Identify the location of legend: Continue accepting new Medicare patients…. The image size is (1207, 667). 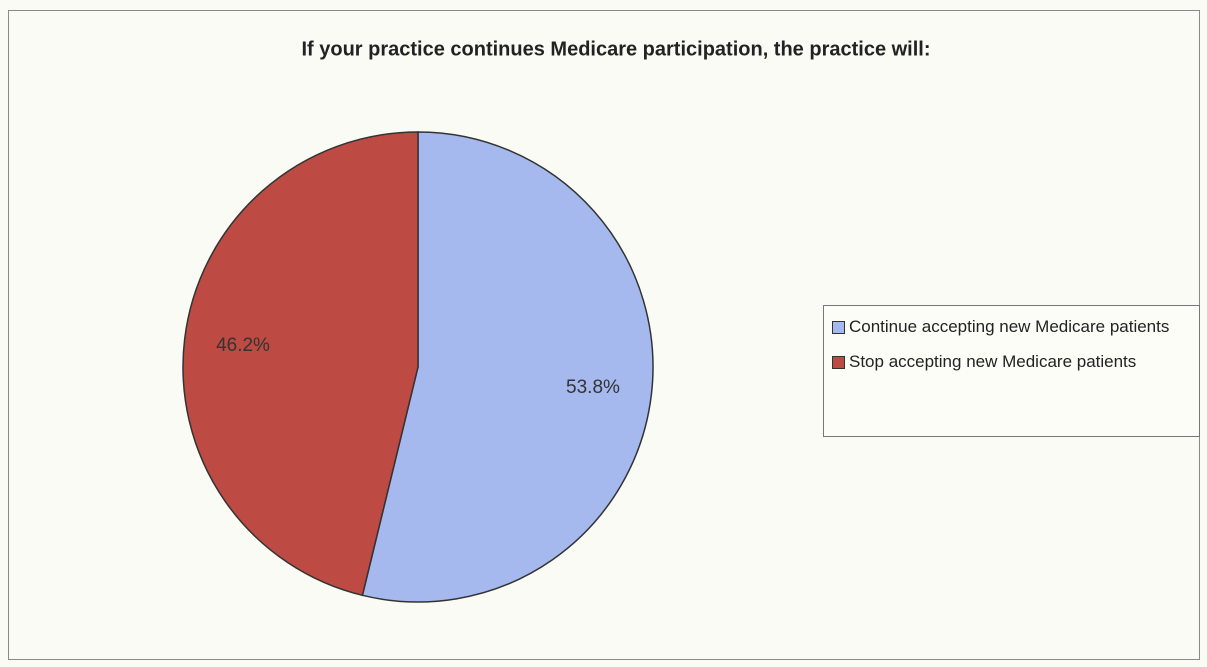
(1011, 371).